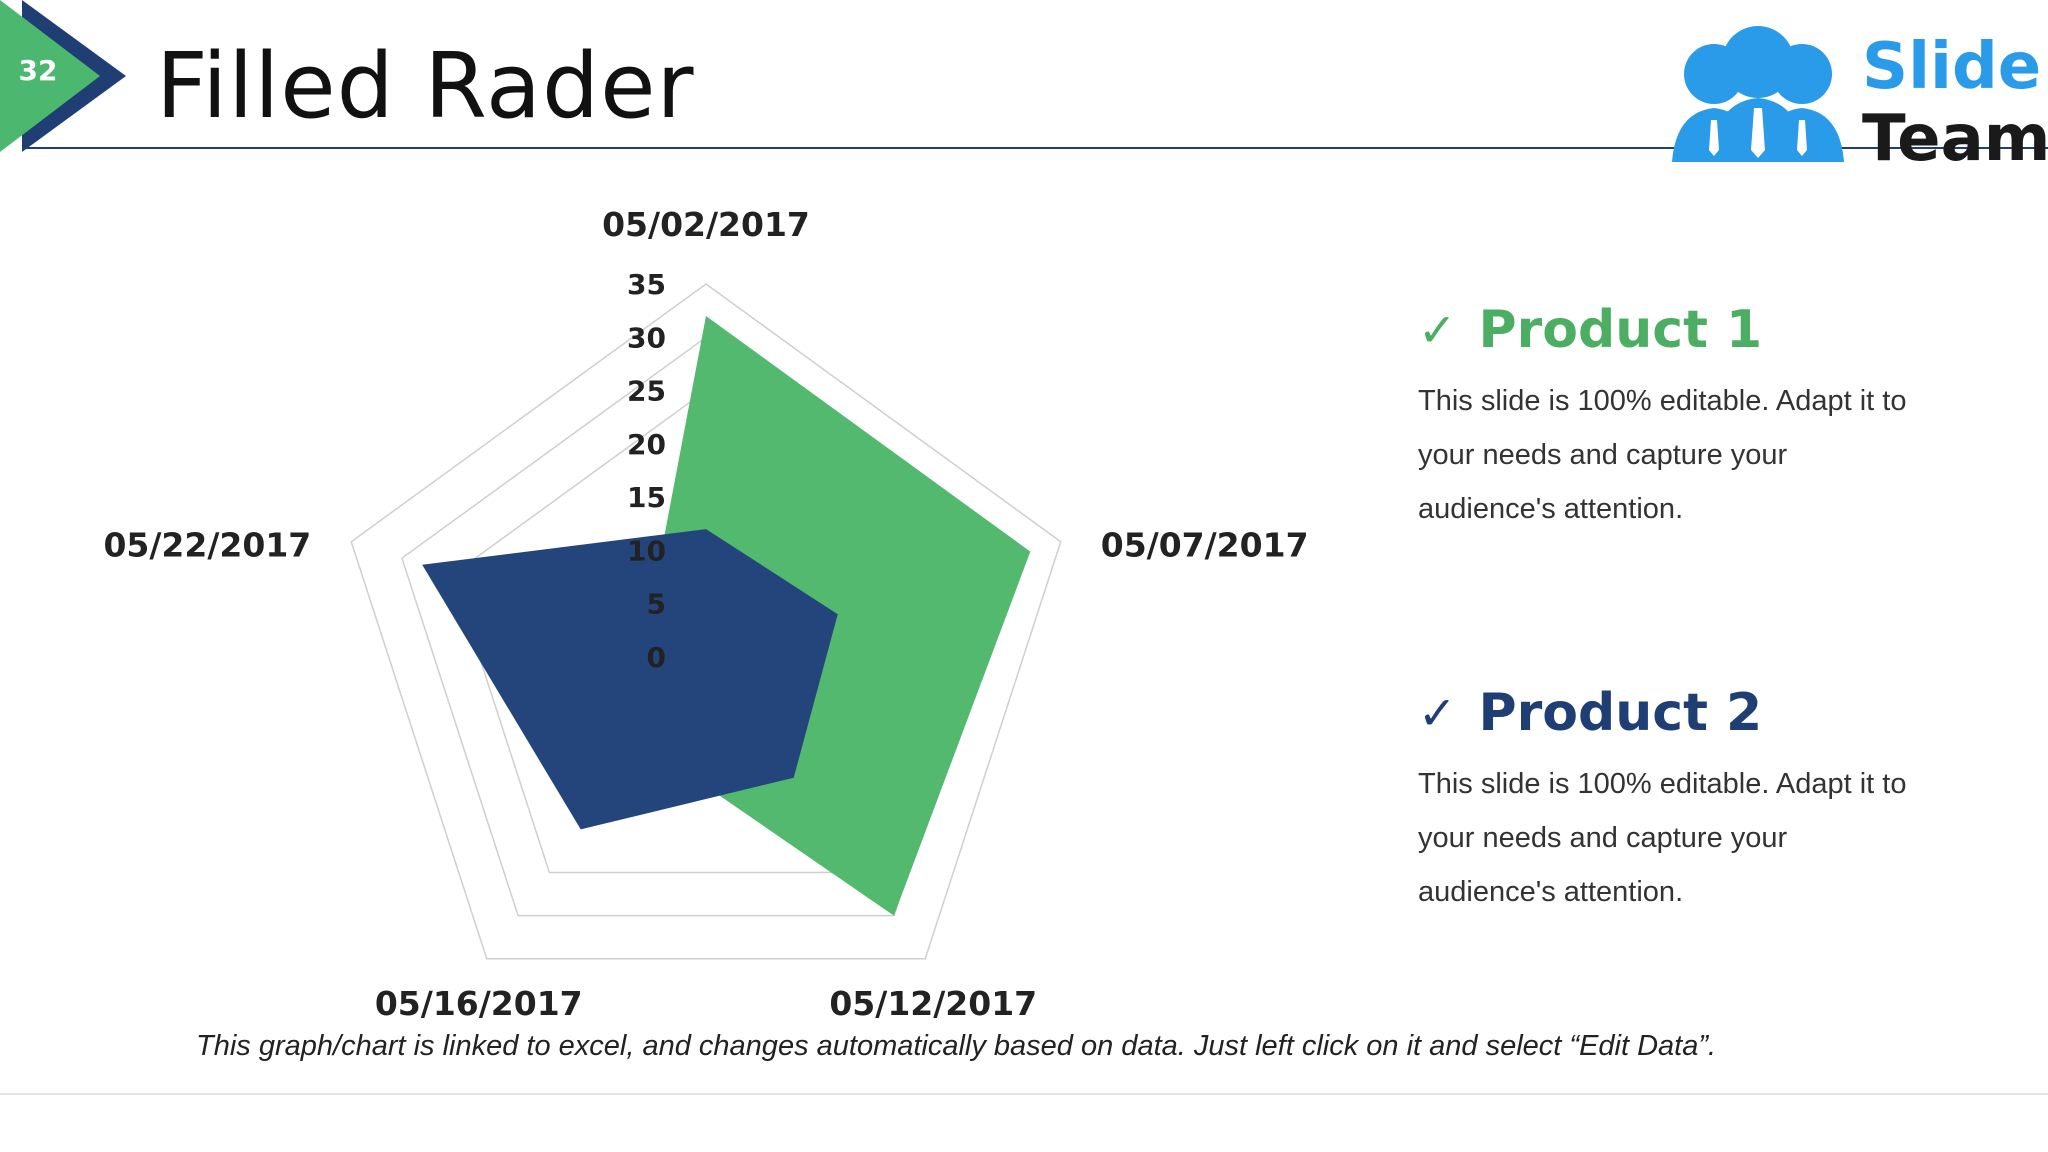 Image resolution: width=2048 pixels, height=1152 pixels. I want to click on category-label: 05/16/2017, so click(479, 1003).